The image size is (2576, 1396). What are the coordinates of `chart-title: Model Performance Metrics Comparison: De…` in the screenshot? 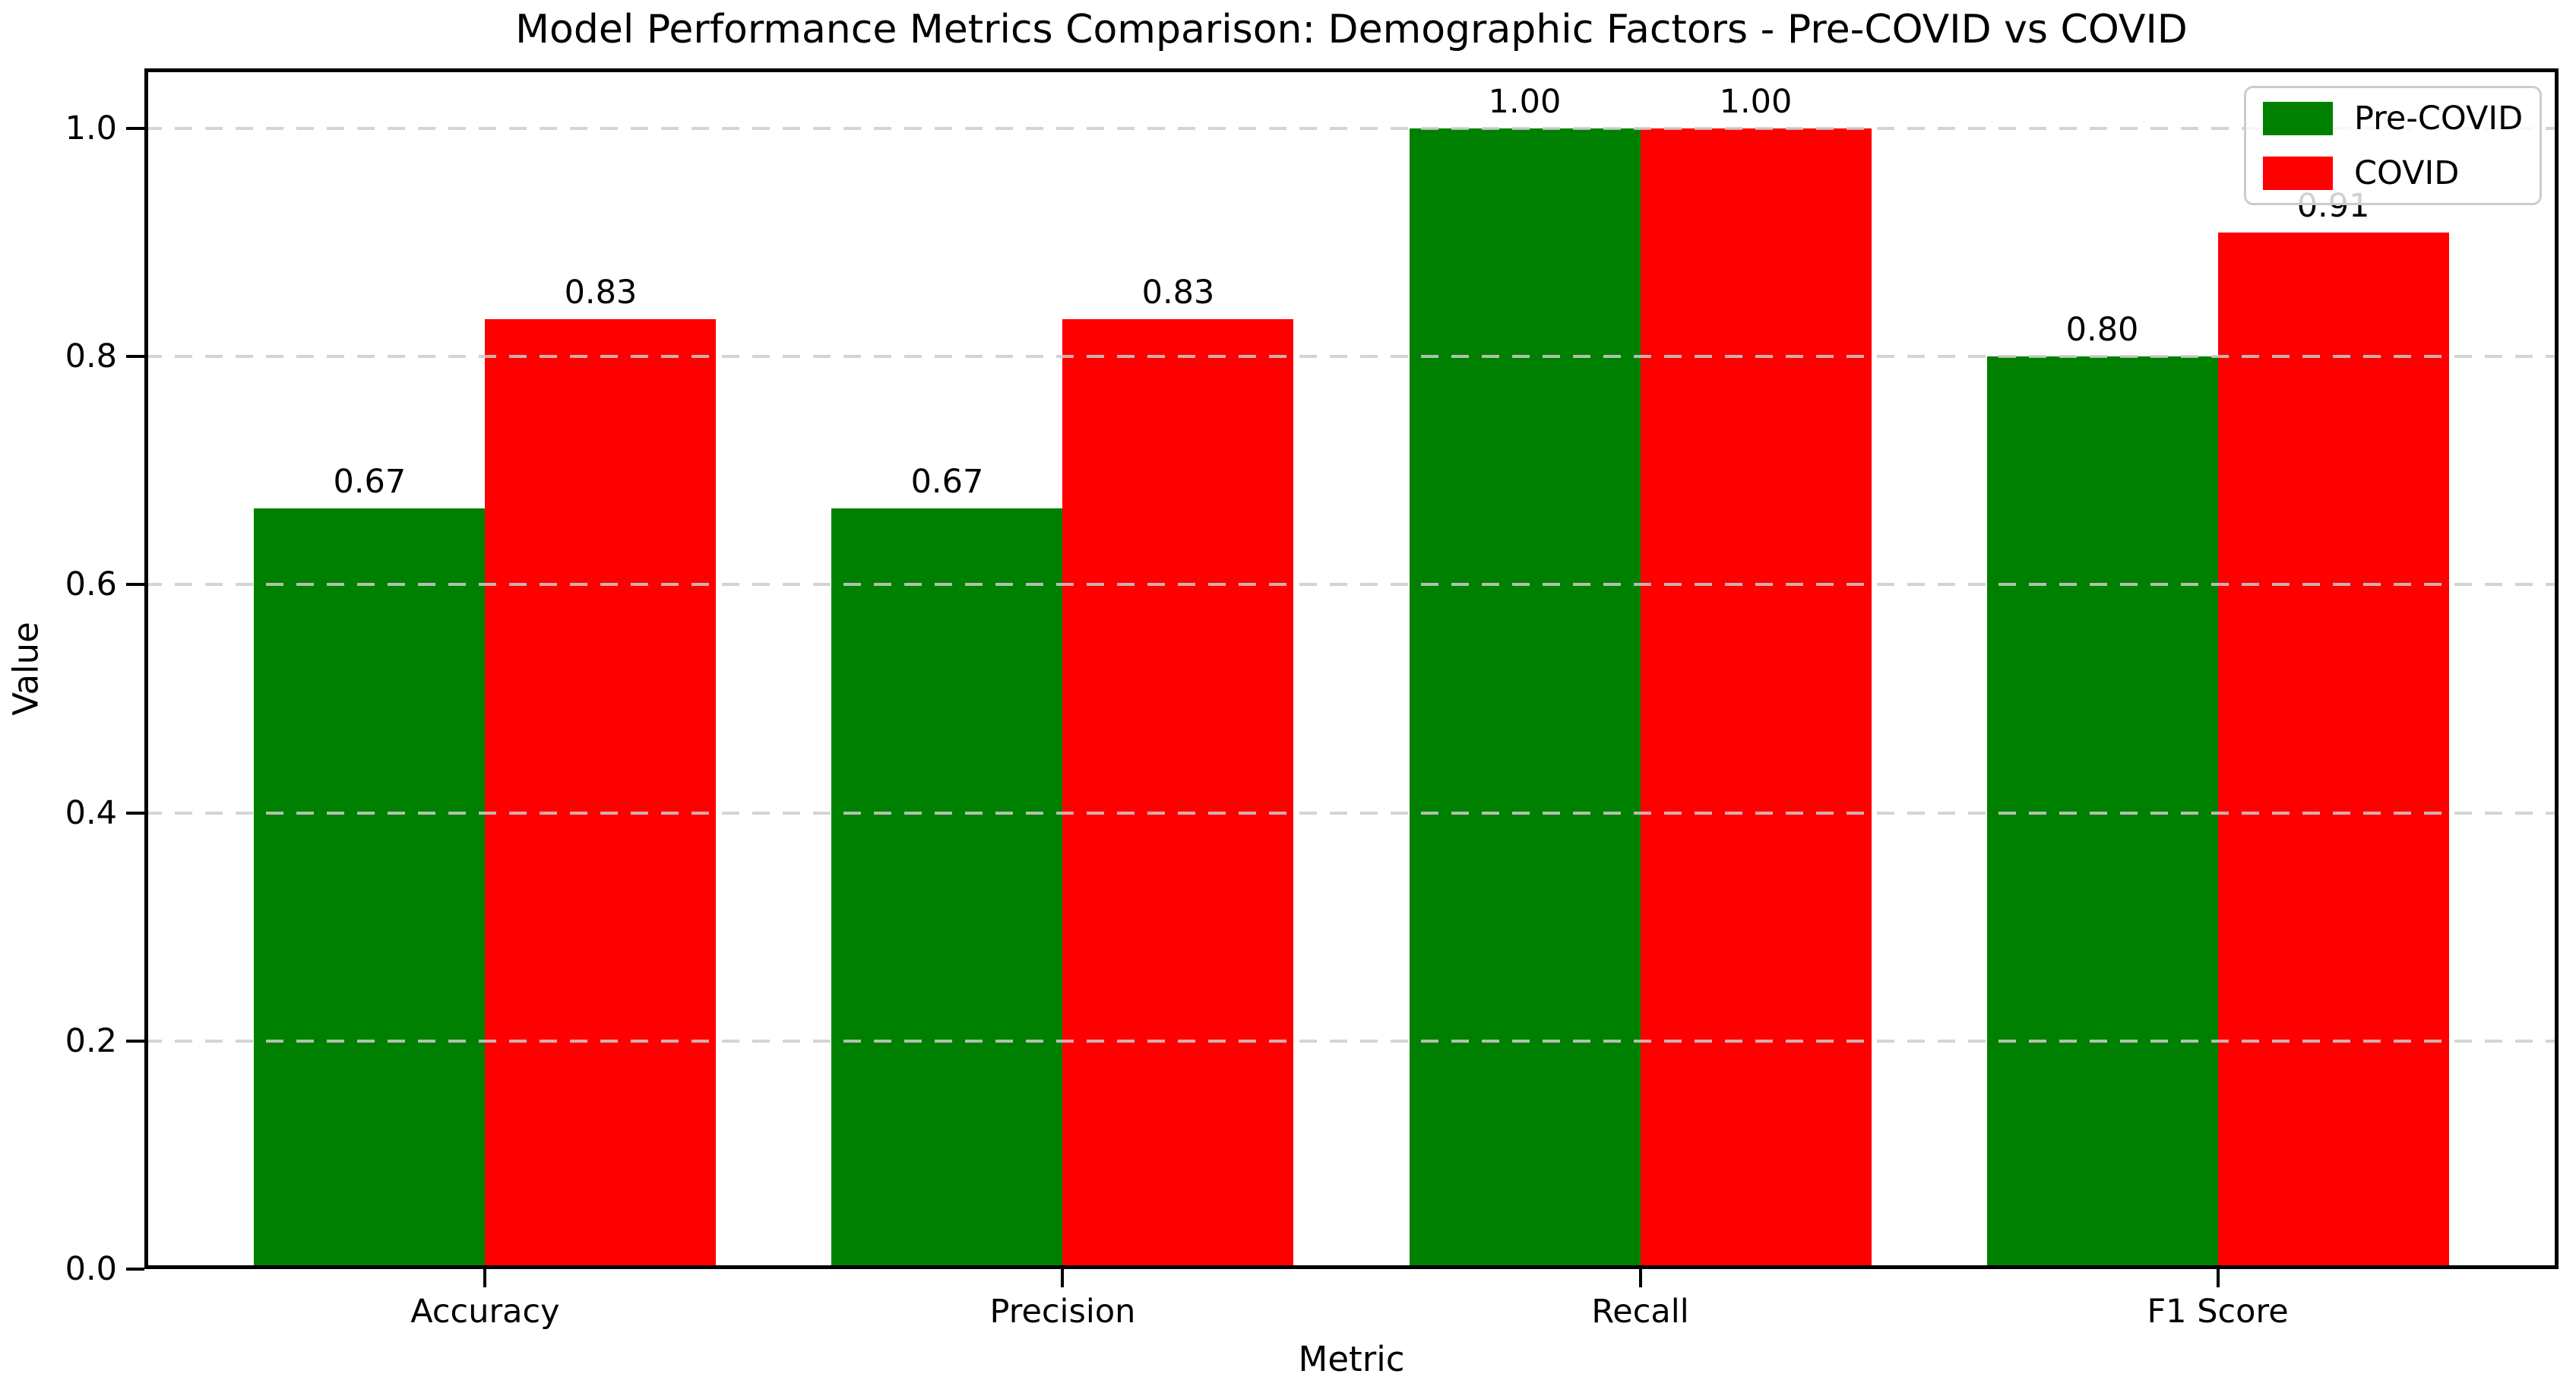 It's located at (1351, 30).